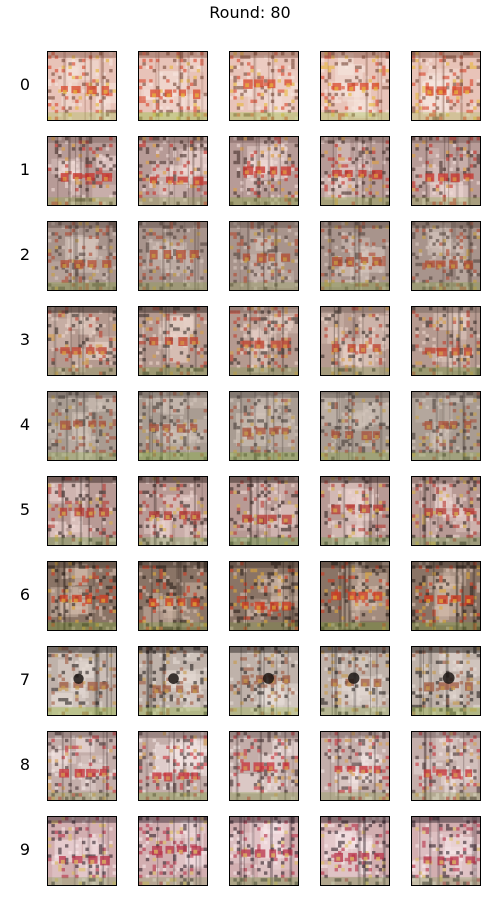  I want to click on row-label: 9, so click(25, 849).